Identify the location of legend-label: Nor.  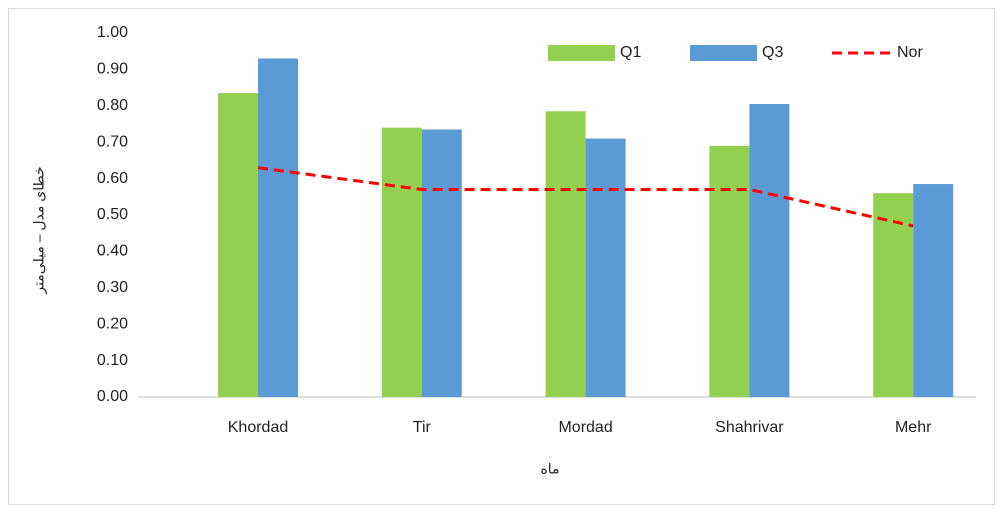
(910, 52).